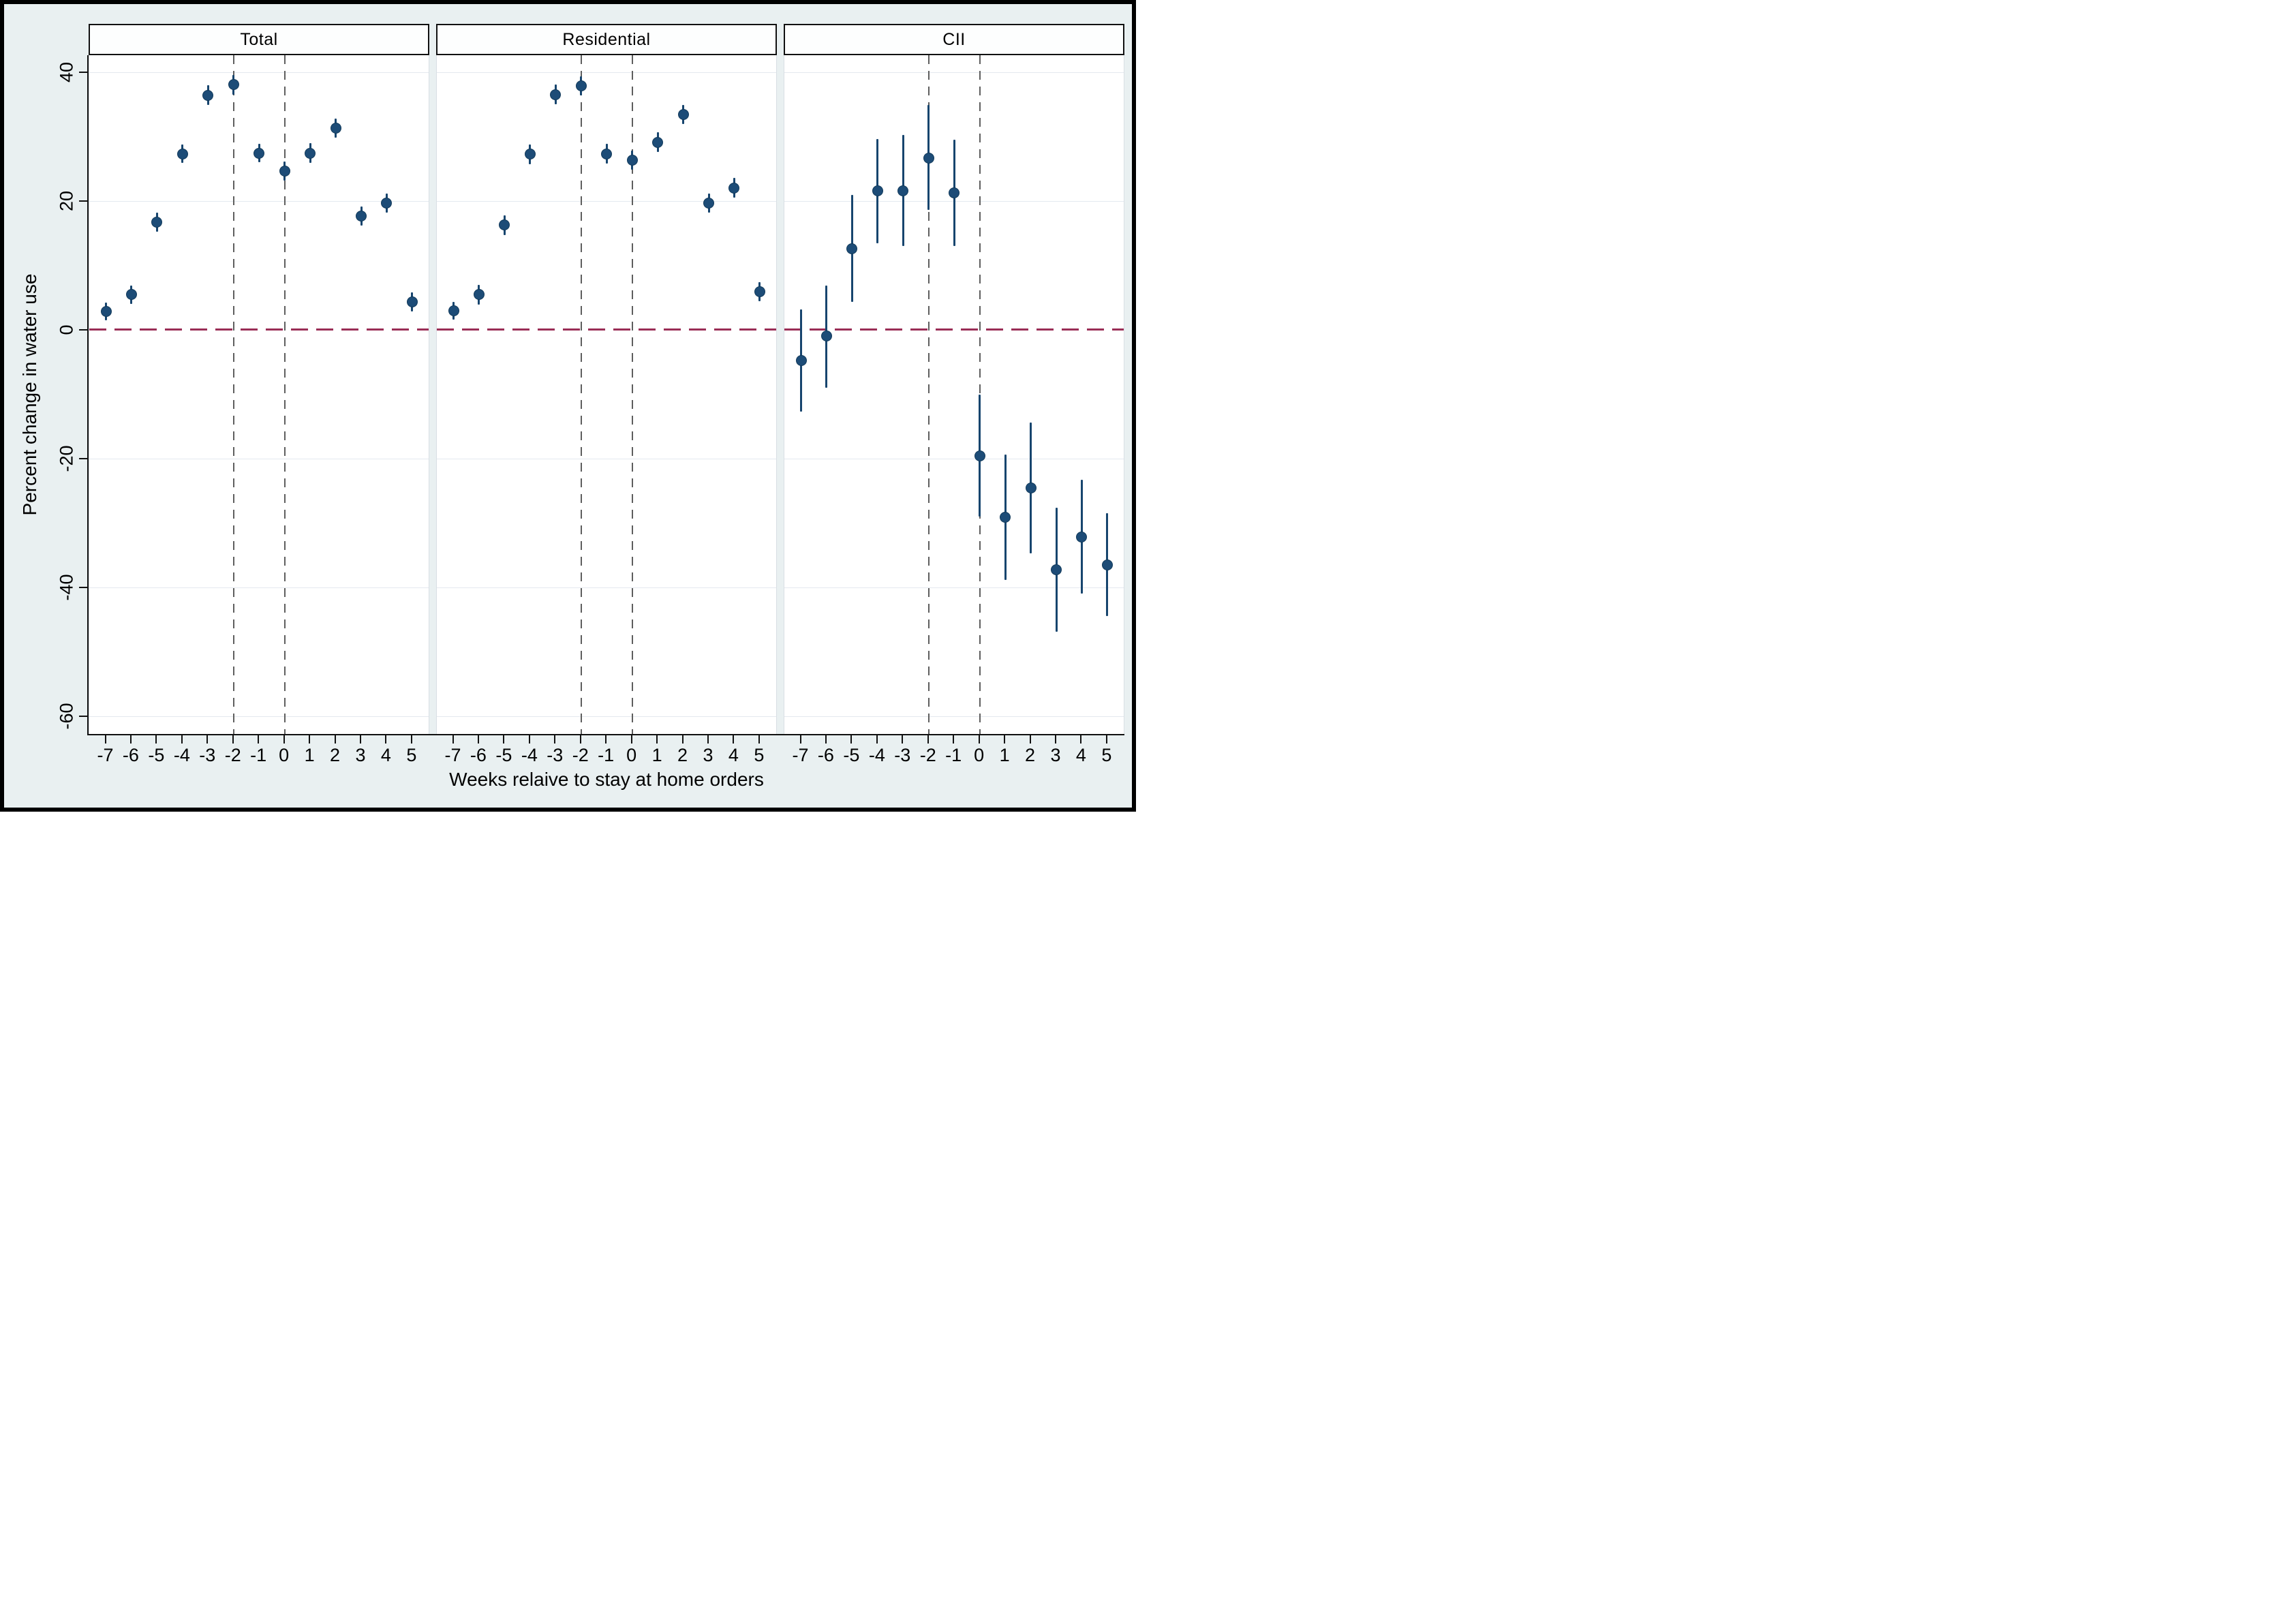  Describe the element at coordinates (606, 39) in the screenshot. I see `facet-header-residential: Residential` at that location.